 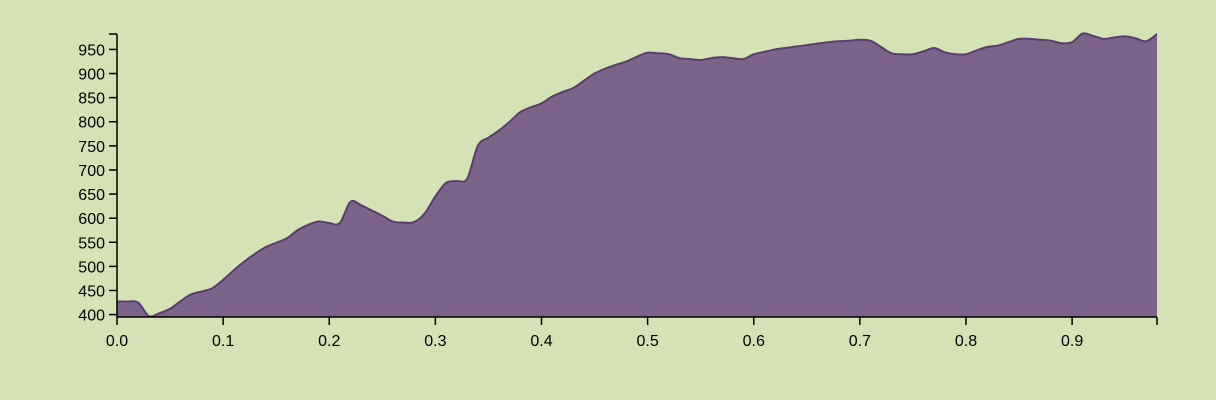 What do you see at coordinates (860, 341) in the screenshot?
I see `x-tick-label: 0.7` at bounding box center [860, 341].